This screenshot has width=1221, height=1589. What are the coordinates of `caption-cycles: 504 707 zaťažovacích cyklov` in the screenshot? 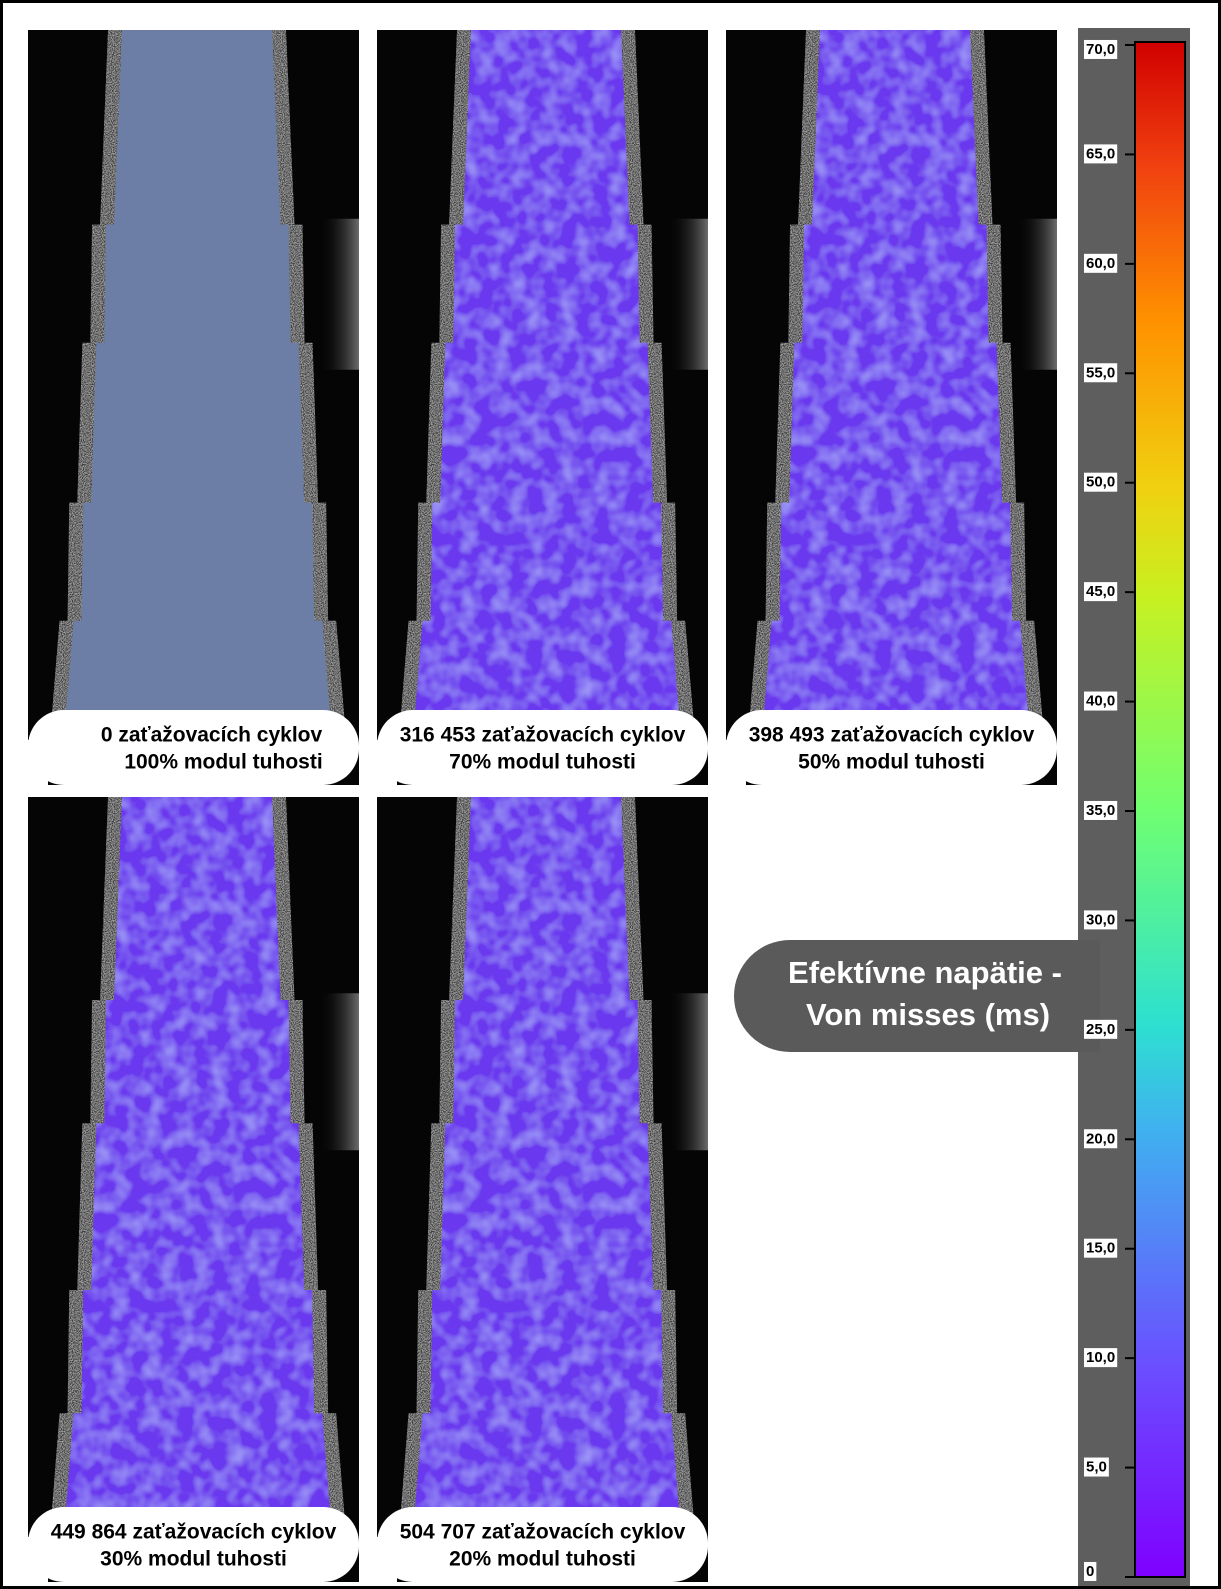 It's located at (543, 1532).